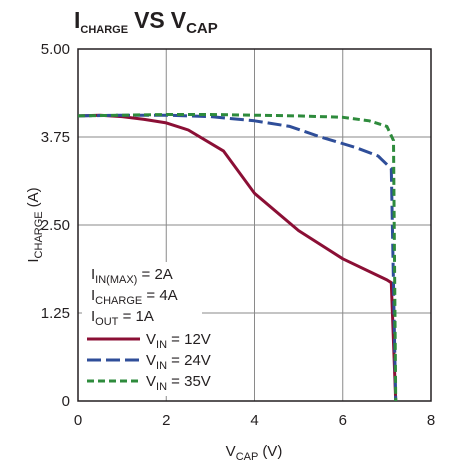 This screenshot has width=450, height=466. Describe the element at coordinates (134, 297) in the screenshot. I see `annotation-icharge: ICHARGE = 4A` at that location.